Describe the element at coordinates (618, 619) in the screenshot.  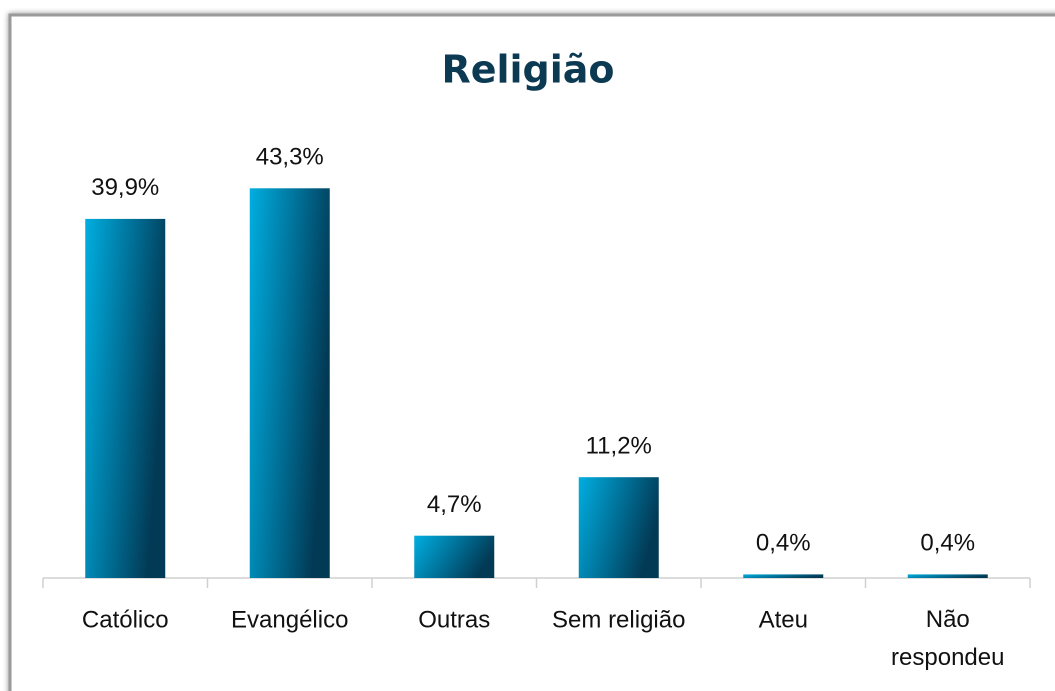
I see `x-tick-label: Sem religião` at that location.